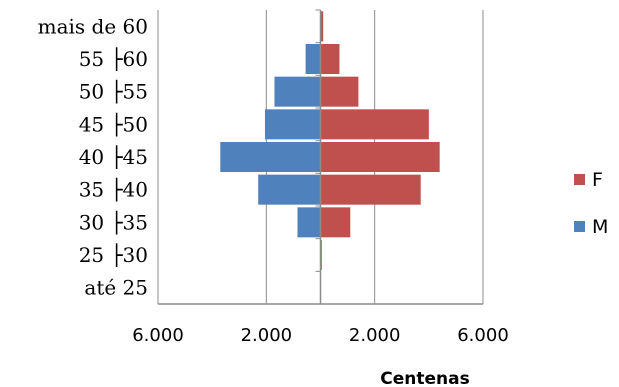  Describe the element at coordinates (375, 335) in the screenshot. I see `x-tick-label-2: 2.000` at that location.